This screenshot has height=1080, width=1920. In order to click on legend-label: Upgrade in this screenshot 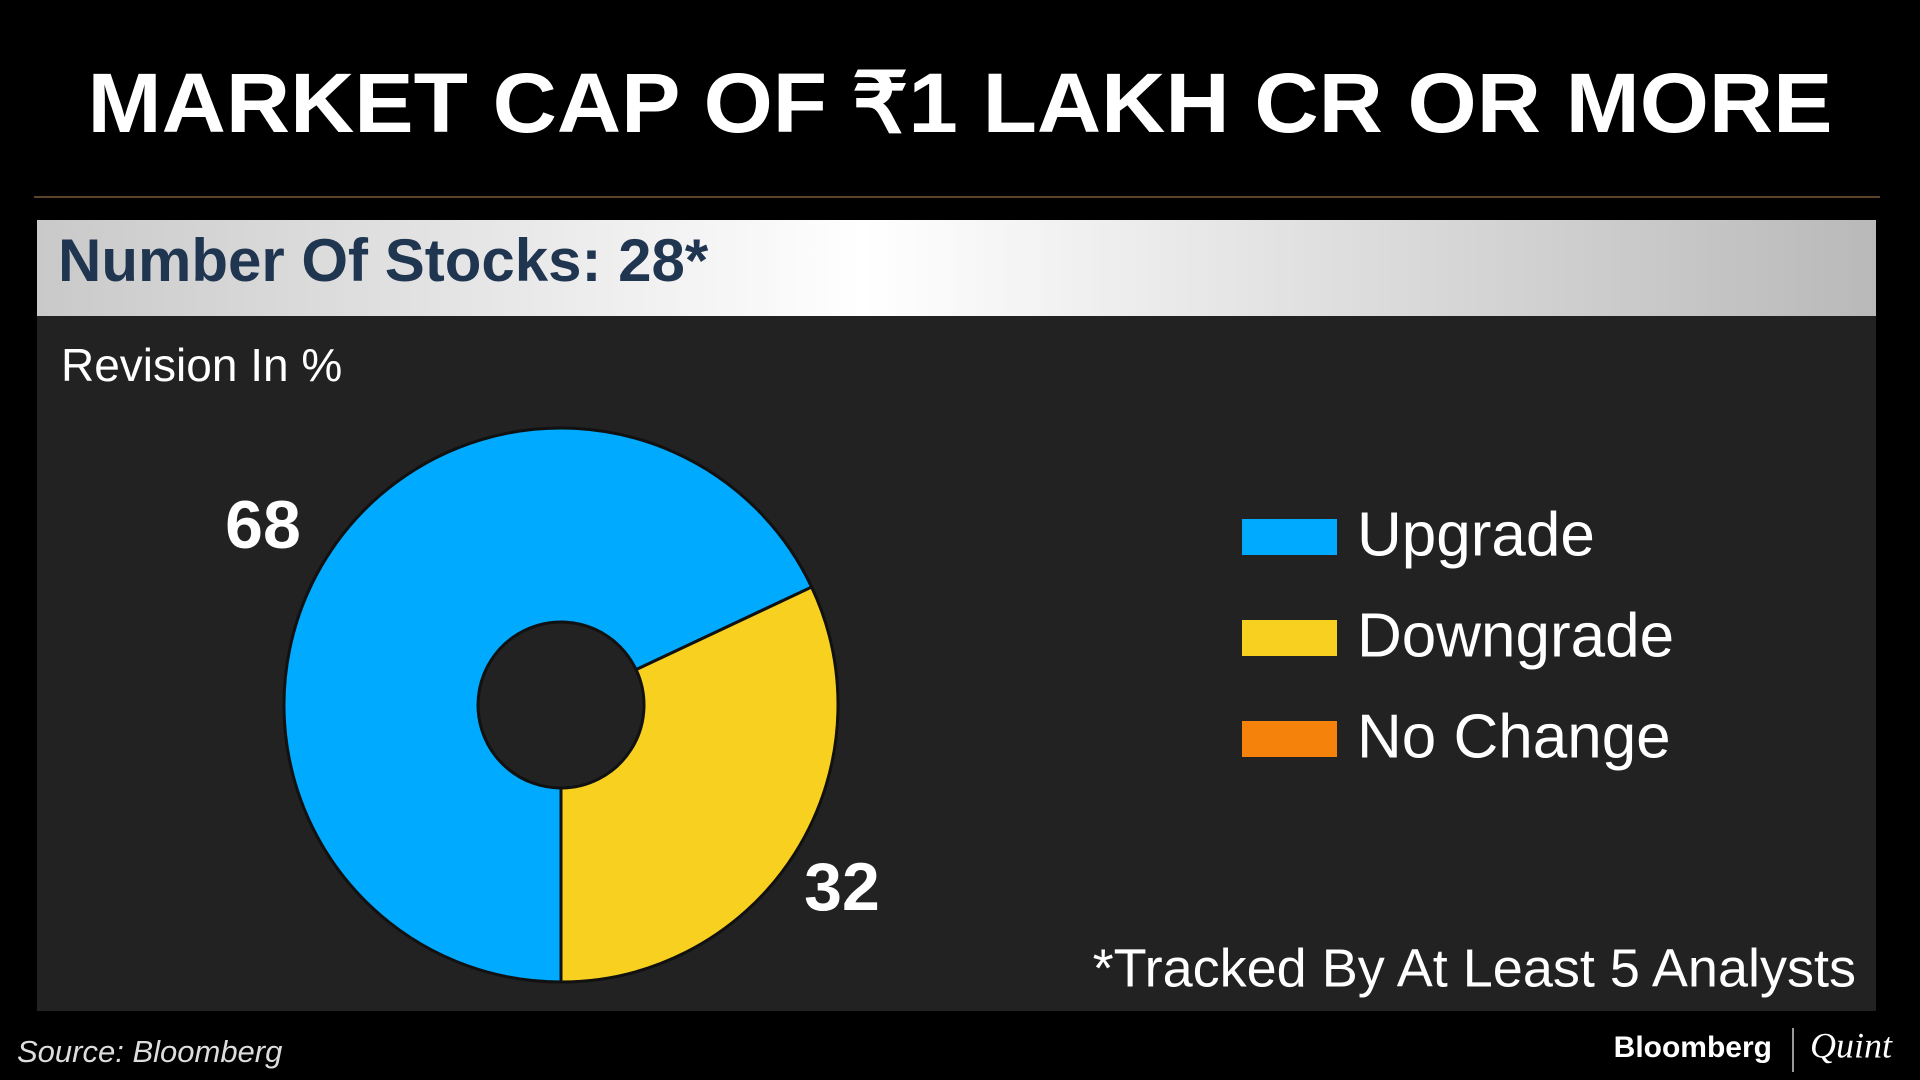, I will do `click(1476, 534)`.